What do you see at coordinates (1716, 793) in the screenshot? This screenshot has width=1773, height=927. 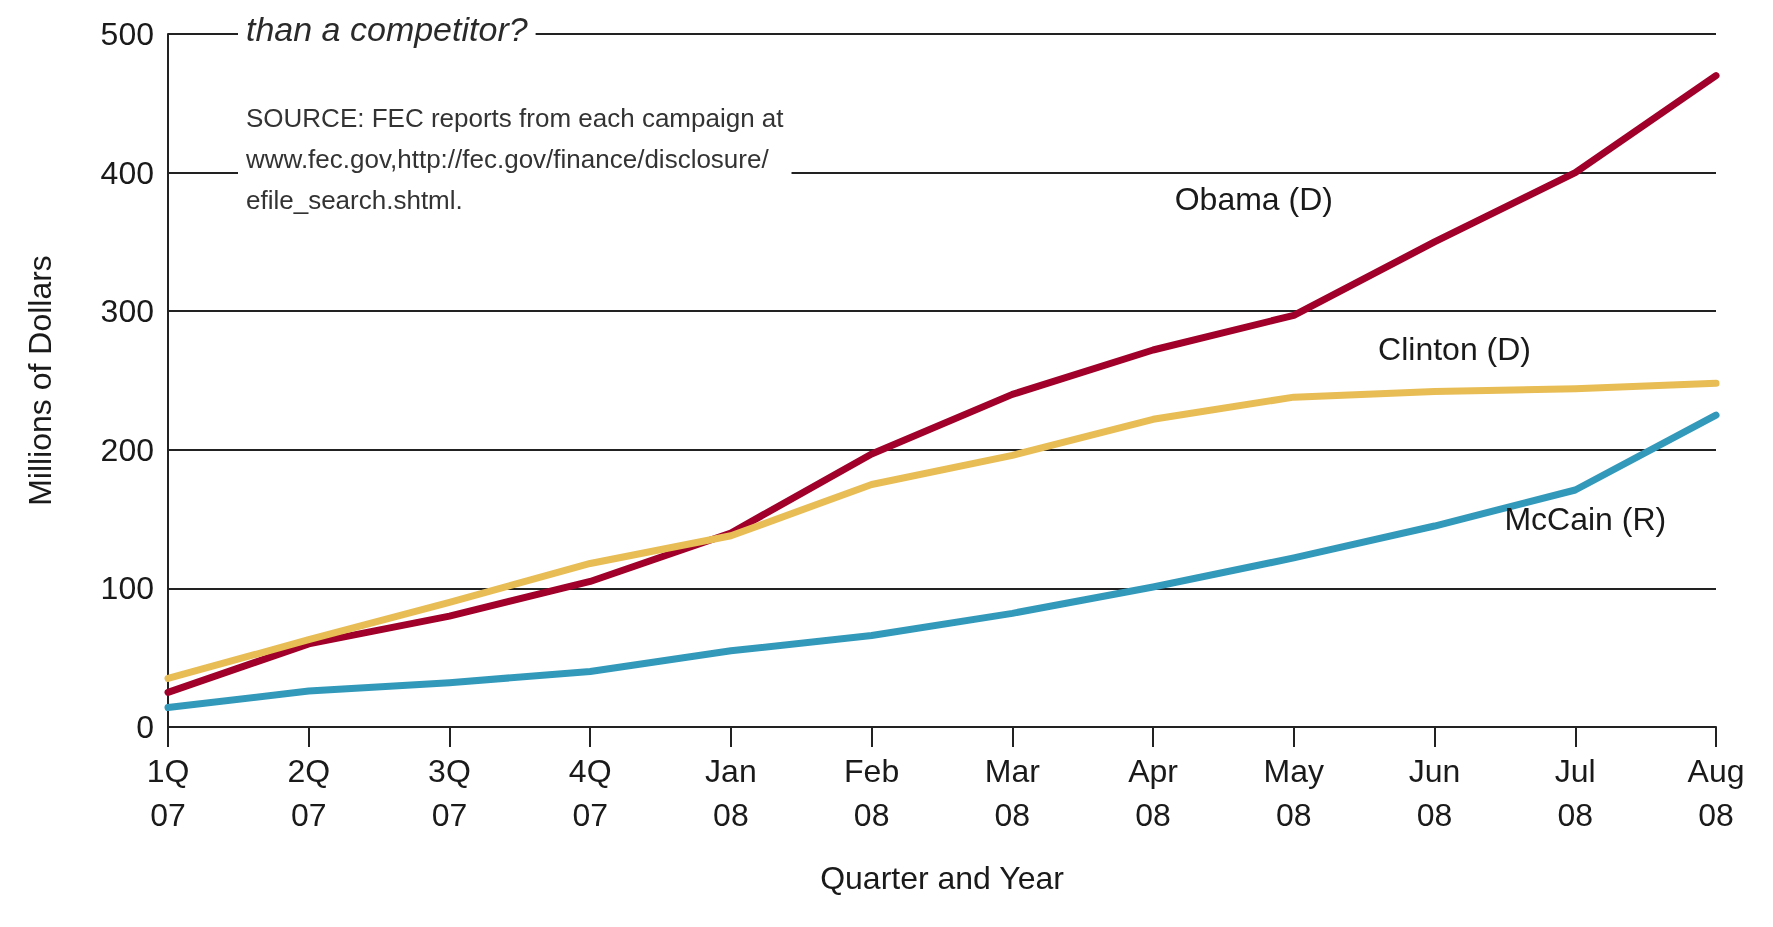 I see `x-tick-label: Aug 08` at bounding box center [1716, 793].